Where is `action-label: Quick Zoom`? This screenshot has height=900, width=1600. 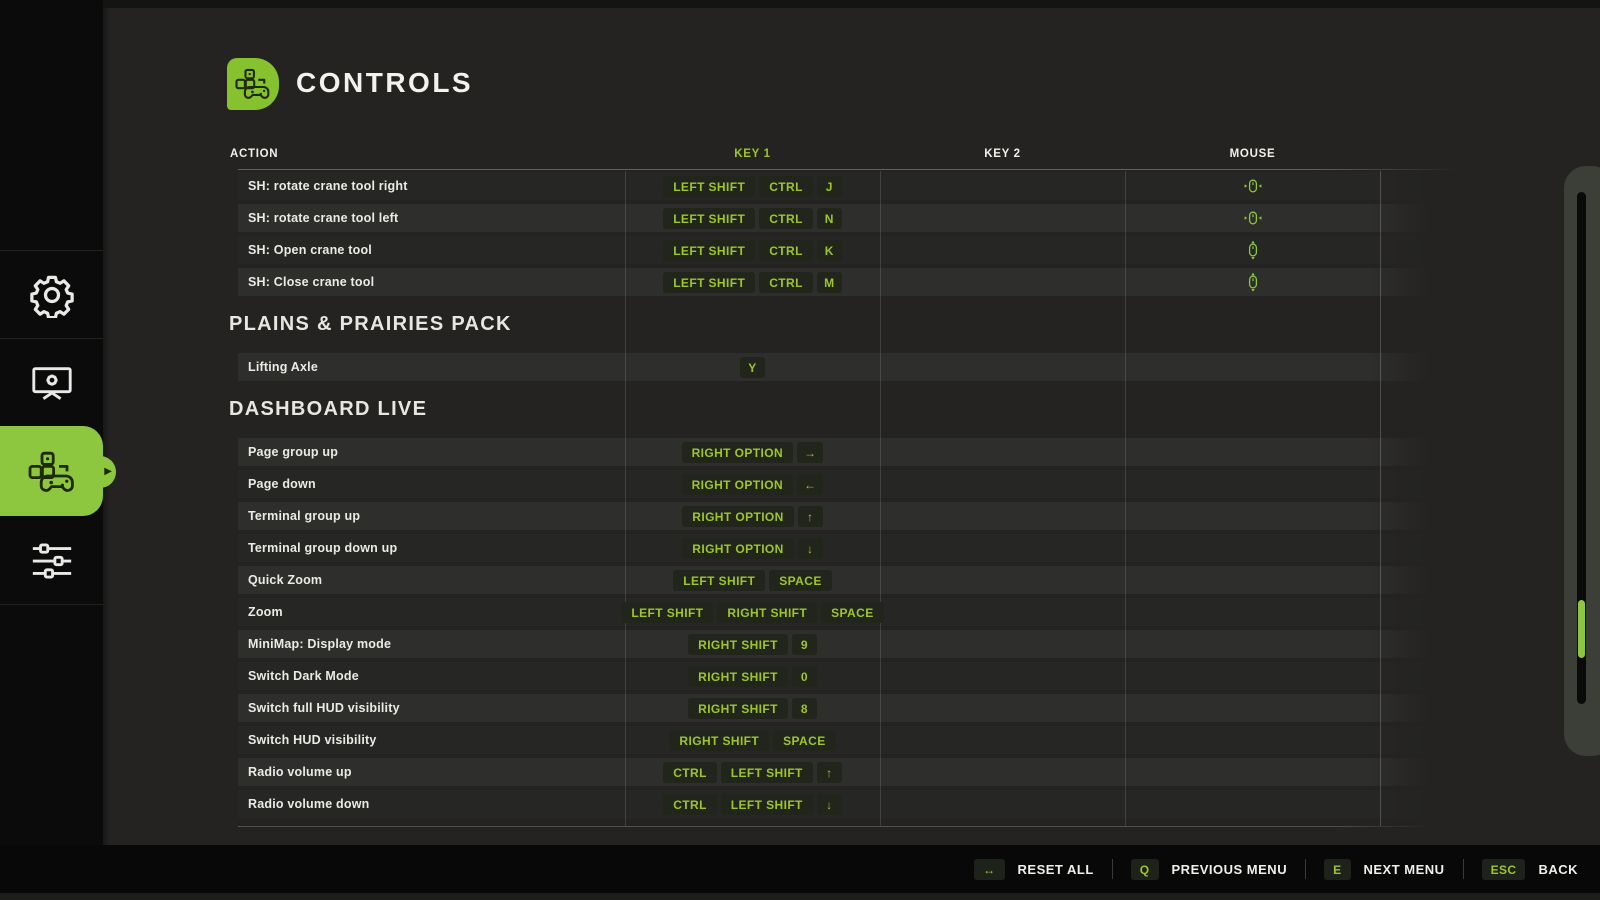
action-label: Quick Zoom is located at coordinates (285, 580).